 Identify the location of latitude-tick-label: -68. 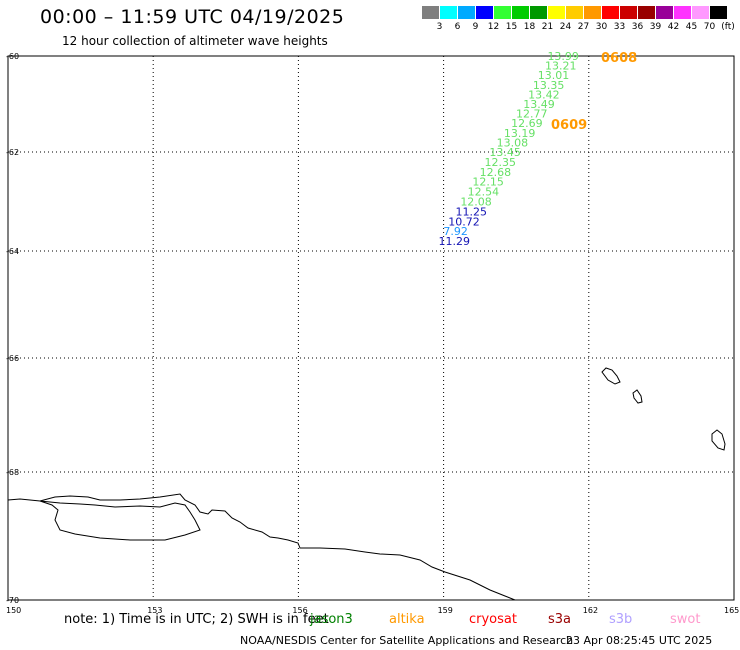
(12, 472).